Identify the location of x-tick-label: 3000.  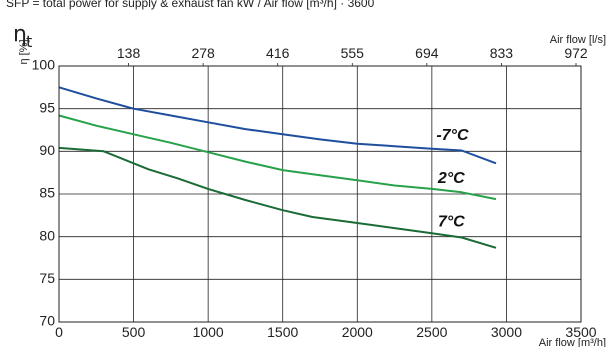
(506, 332).